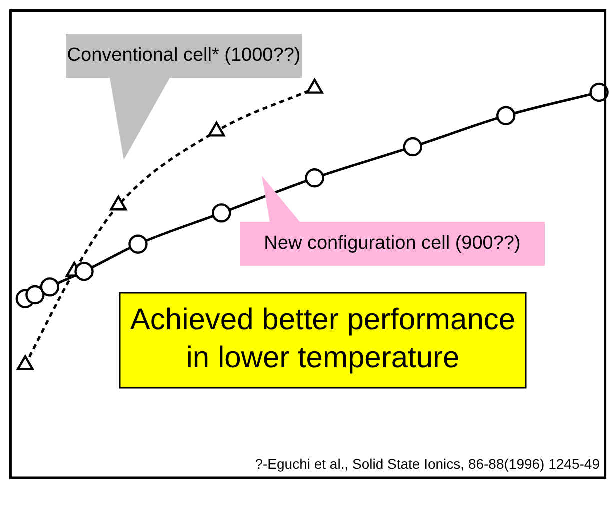  Describe the element at coordinates (184, 56) in the screenshot. I see `series-label: Conventional cell* (1000??)` at that location.